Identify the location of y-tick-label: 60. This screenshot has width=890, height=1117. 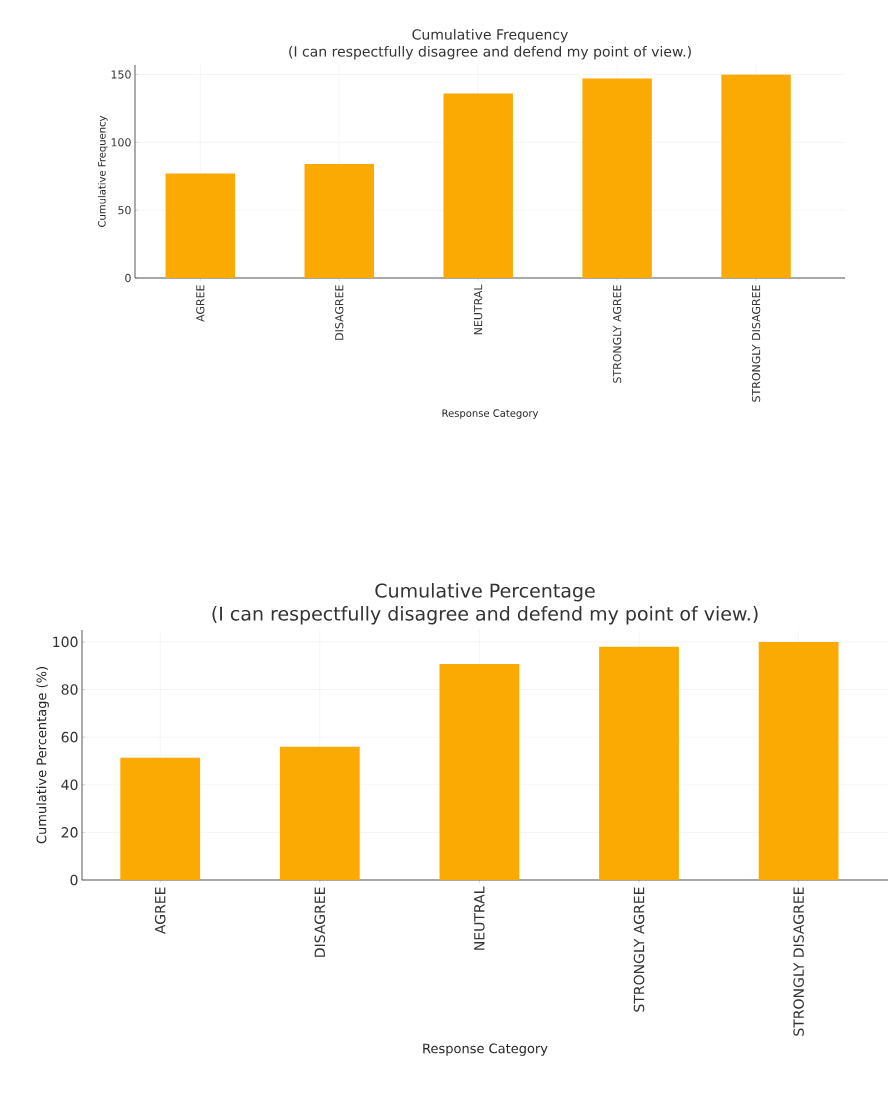
(69, 737).